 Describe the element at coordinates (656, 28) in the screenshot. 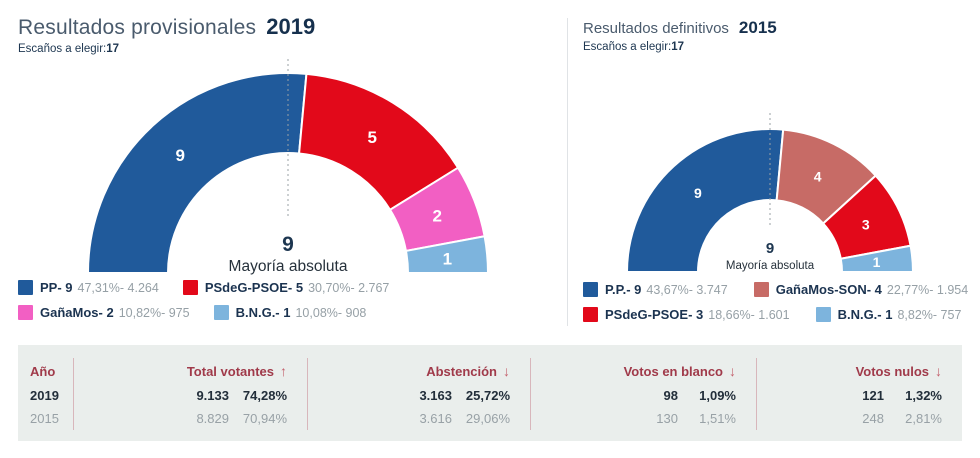

I see `panel-title: Resultados definitivos` at that location.